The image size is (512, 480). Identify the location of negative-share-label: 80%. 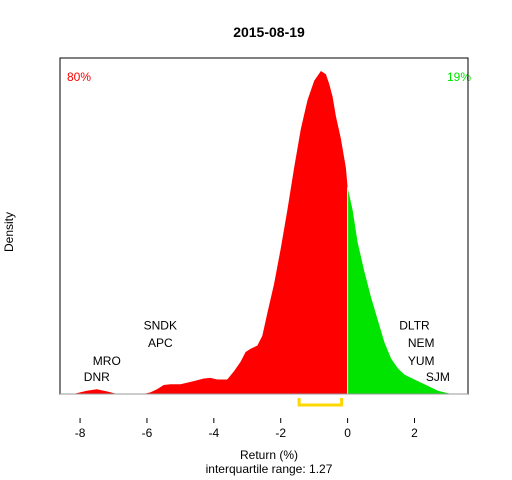
(79, 77).